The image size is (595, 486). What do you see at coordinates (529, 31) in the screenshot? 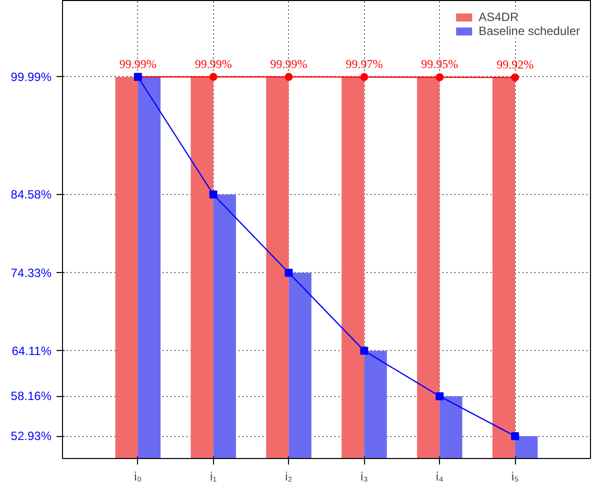
I see `legend-label: Baseline scheduler` at bounding box center [529, 31].